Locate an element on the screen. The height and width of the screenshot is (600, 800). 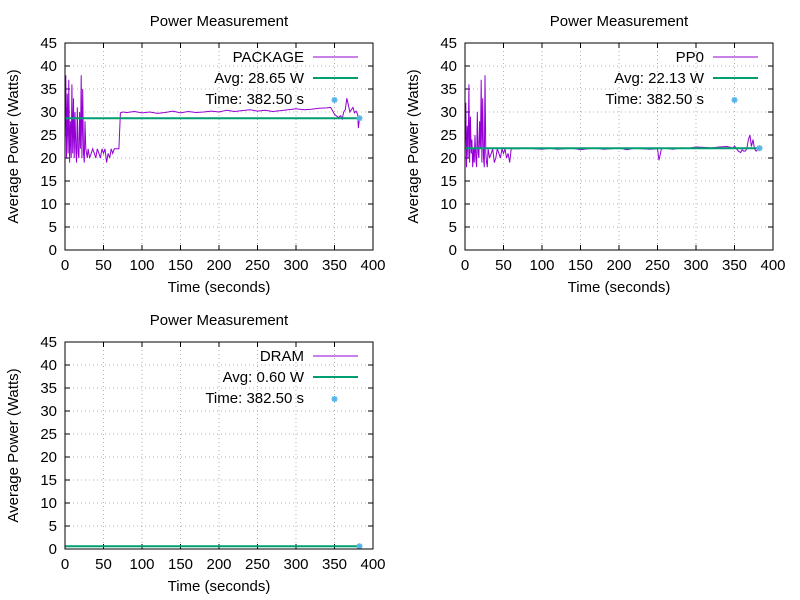
legend-label-average: Avg: 28.65 W is located at coordinates (259, 78).